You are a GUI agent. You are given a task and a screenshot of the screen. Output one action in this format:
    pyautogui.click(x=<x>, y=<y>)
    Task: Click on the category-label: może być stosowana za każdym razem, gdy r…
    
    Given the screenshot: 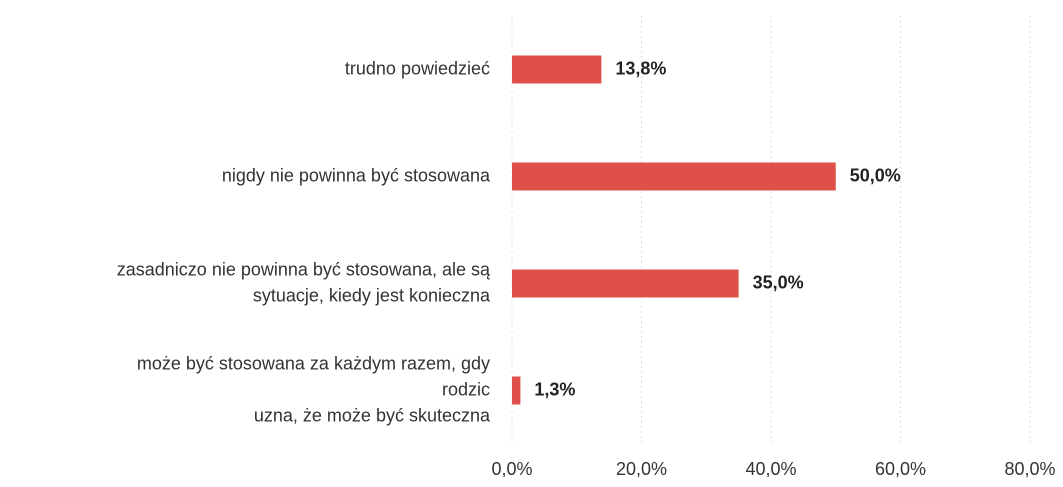 What is the action you would take?
    pyautogui.click(x=314, y=389)
    